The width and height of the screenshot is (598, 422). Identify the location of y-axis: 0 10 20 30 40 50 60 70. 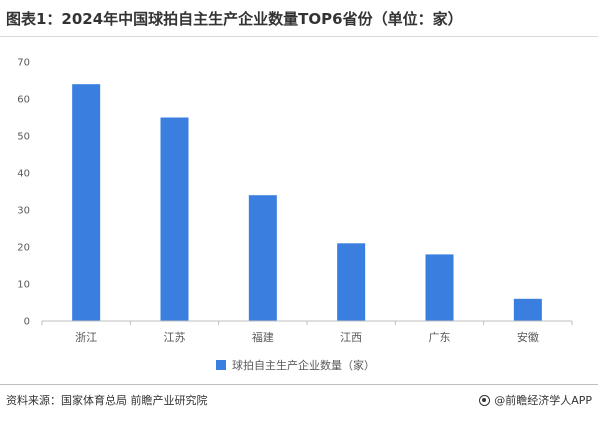
(23, 193).